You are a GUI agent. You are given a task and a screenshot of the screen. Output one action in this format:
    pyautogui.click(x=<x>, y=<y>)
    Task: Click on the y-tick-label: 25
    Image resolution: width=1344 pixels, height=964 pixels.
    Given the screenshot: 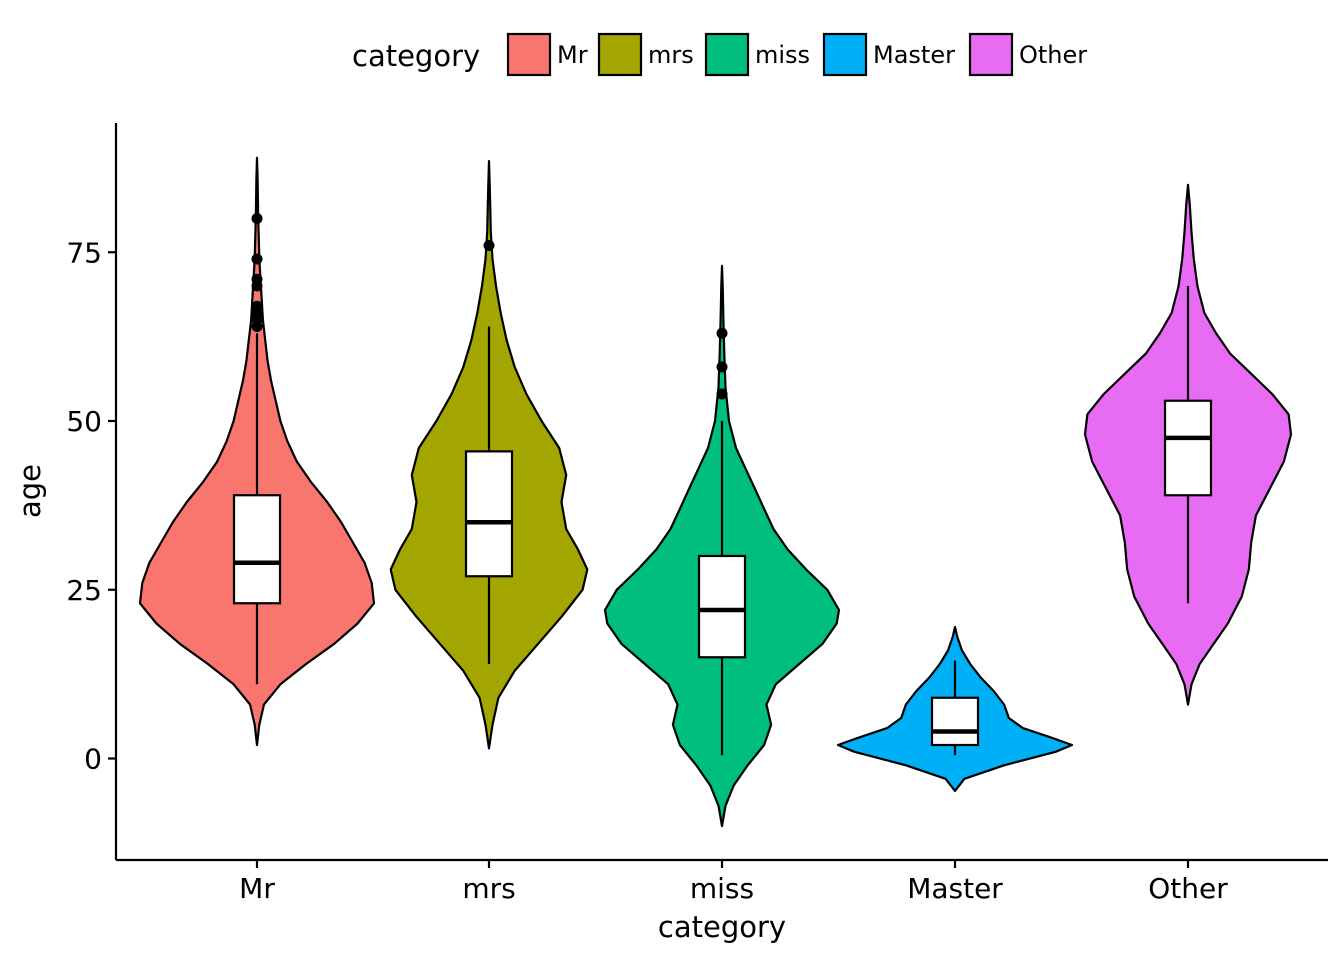 What is the action you would take?
    pyautogui.click(x=84, y=590)
    